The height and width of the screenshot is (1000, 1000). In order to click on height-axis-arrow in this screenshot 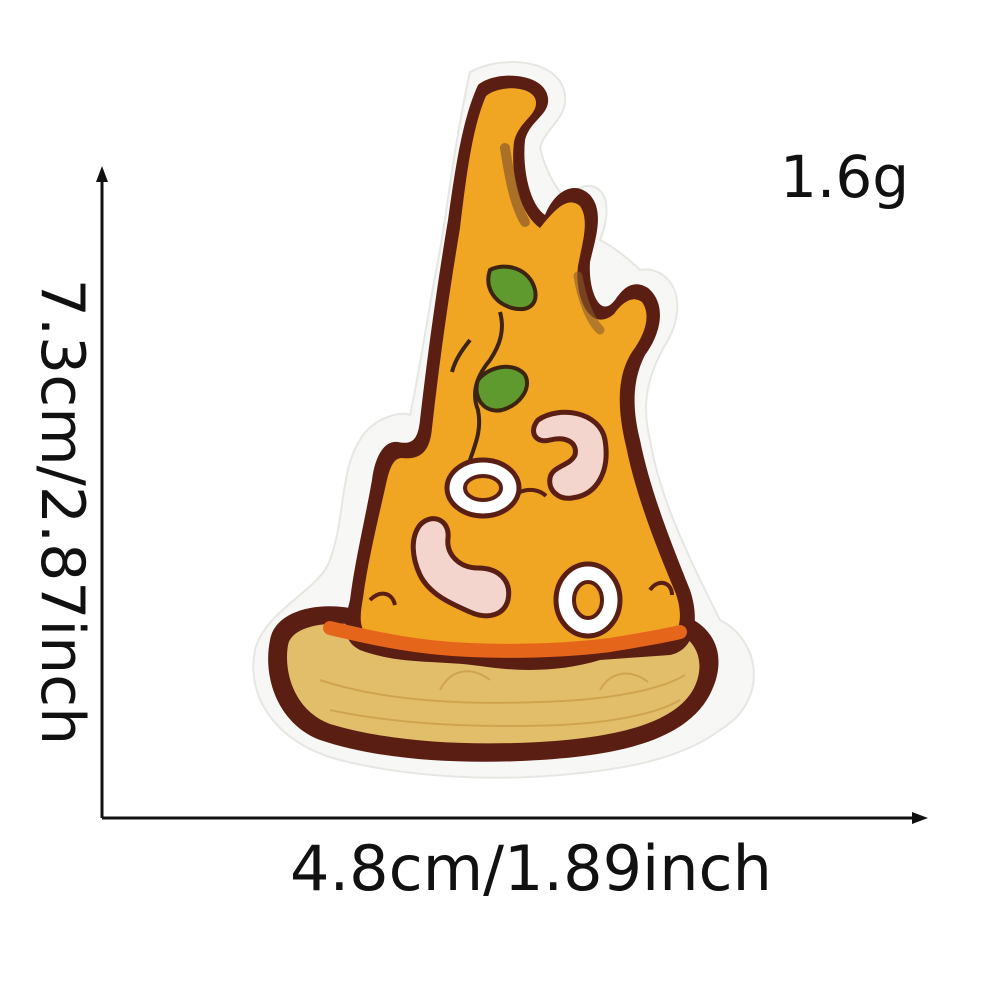, I will do `click(102, 492)`.